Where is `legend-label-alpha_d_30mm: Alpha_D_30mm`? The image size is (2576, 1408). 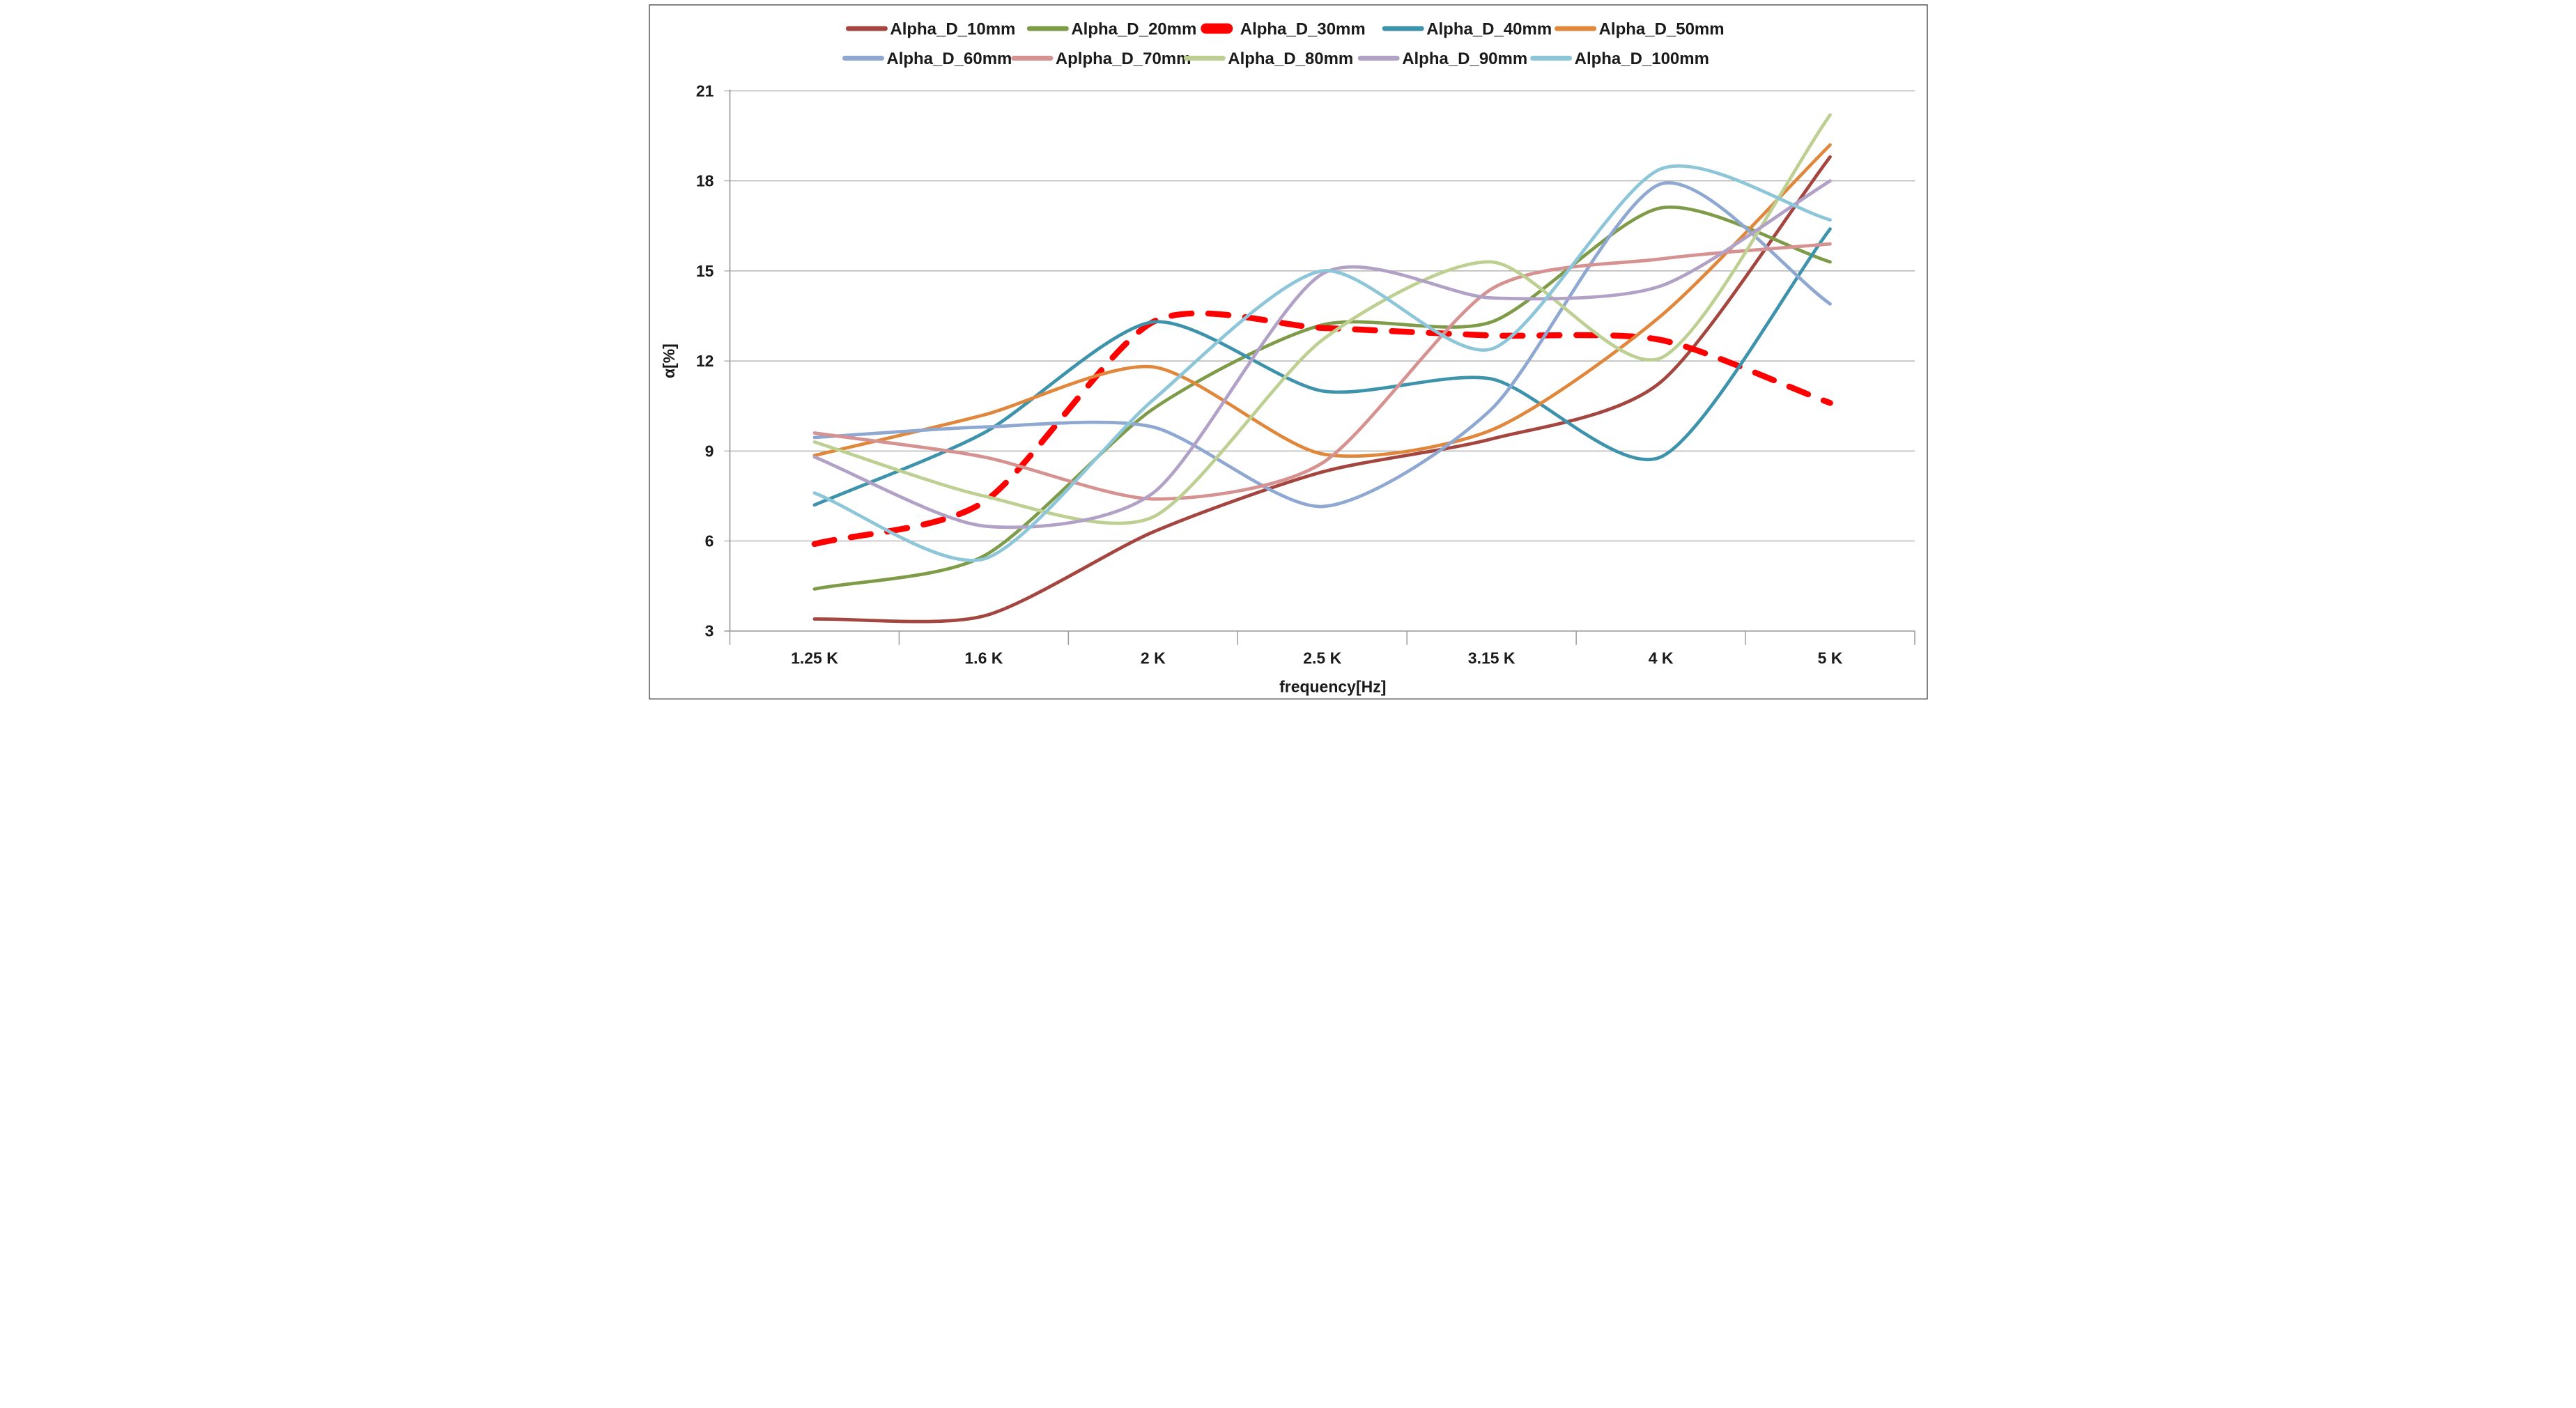
legend-label-alpha_d_30mm: Alpha_D_30mm is located at coordinates (1302, 29).